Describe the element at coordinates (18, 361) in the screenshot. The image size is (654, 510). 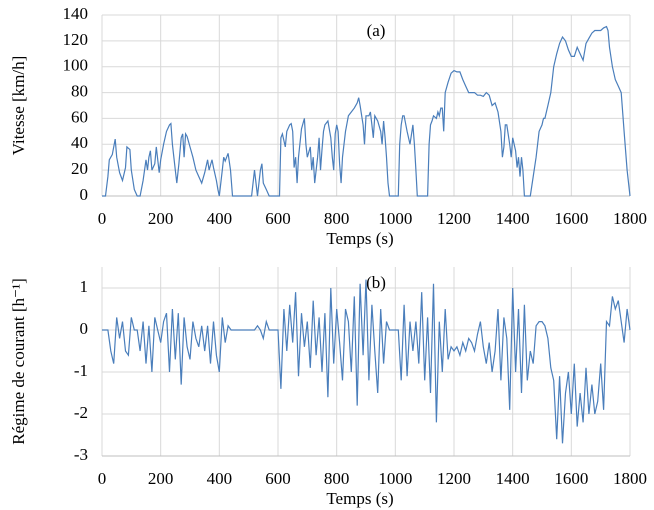
I see `y-axis-label: Régime de courant [h⁻¹]` at that location.